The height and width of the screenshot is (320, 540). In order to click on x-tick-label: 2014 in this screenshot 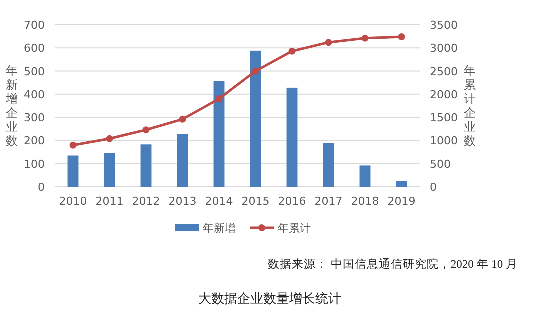, I will do `click(219, 201)`.